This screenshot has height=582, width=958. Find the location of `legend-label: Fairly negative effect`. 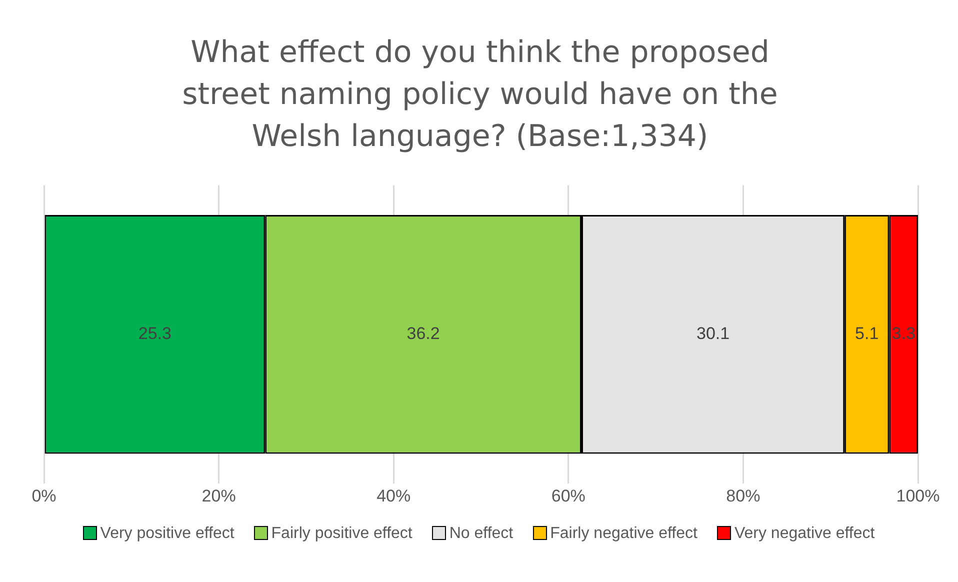

legend-label: Fairly negative effect is located at coordinates (624, 533).